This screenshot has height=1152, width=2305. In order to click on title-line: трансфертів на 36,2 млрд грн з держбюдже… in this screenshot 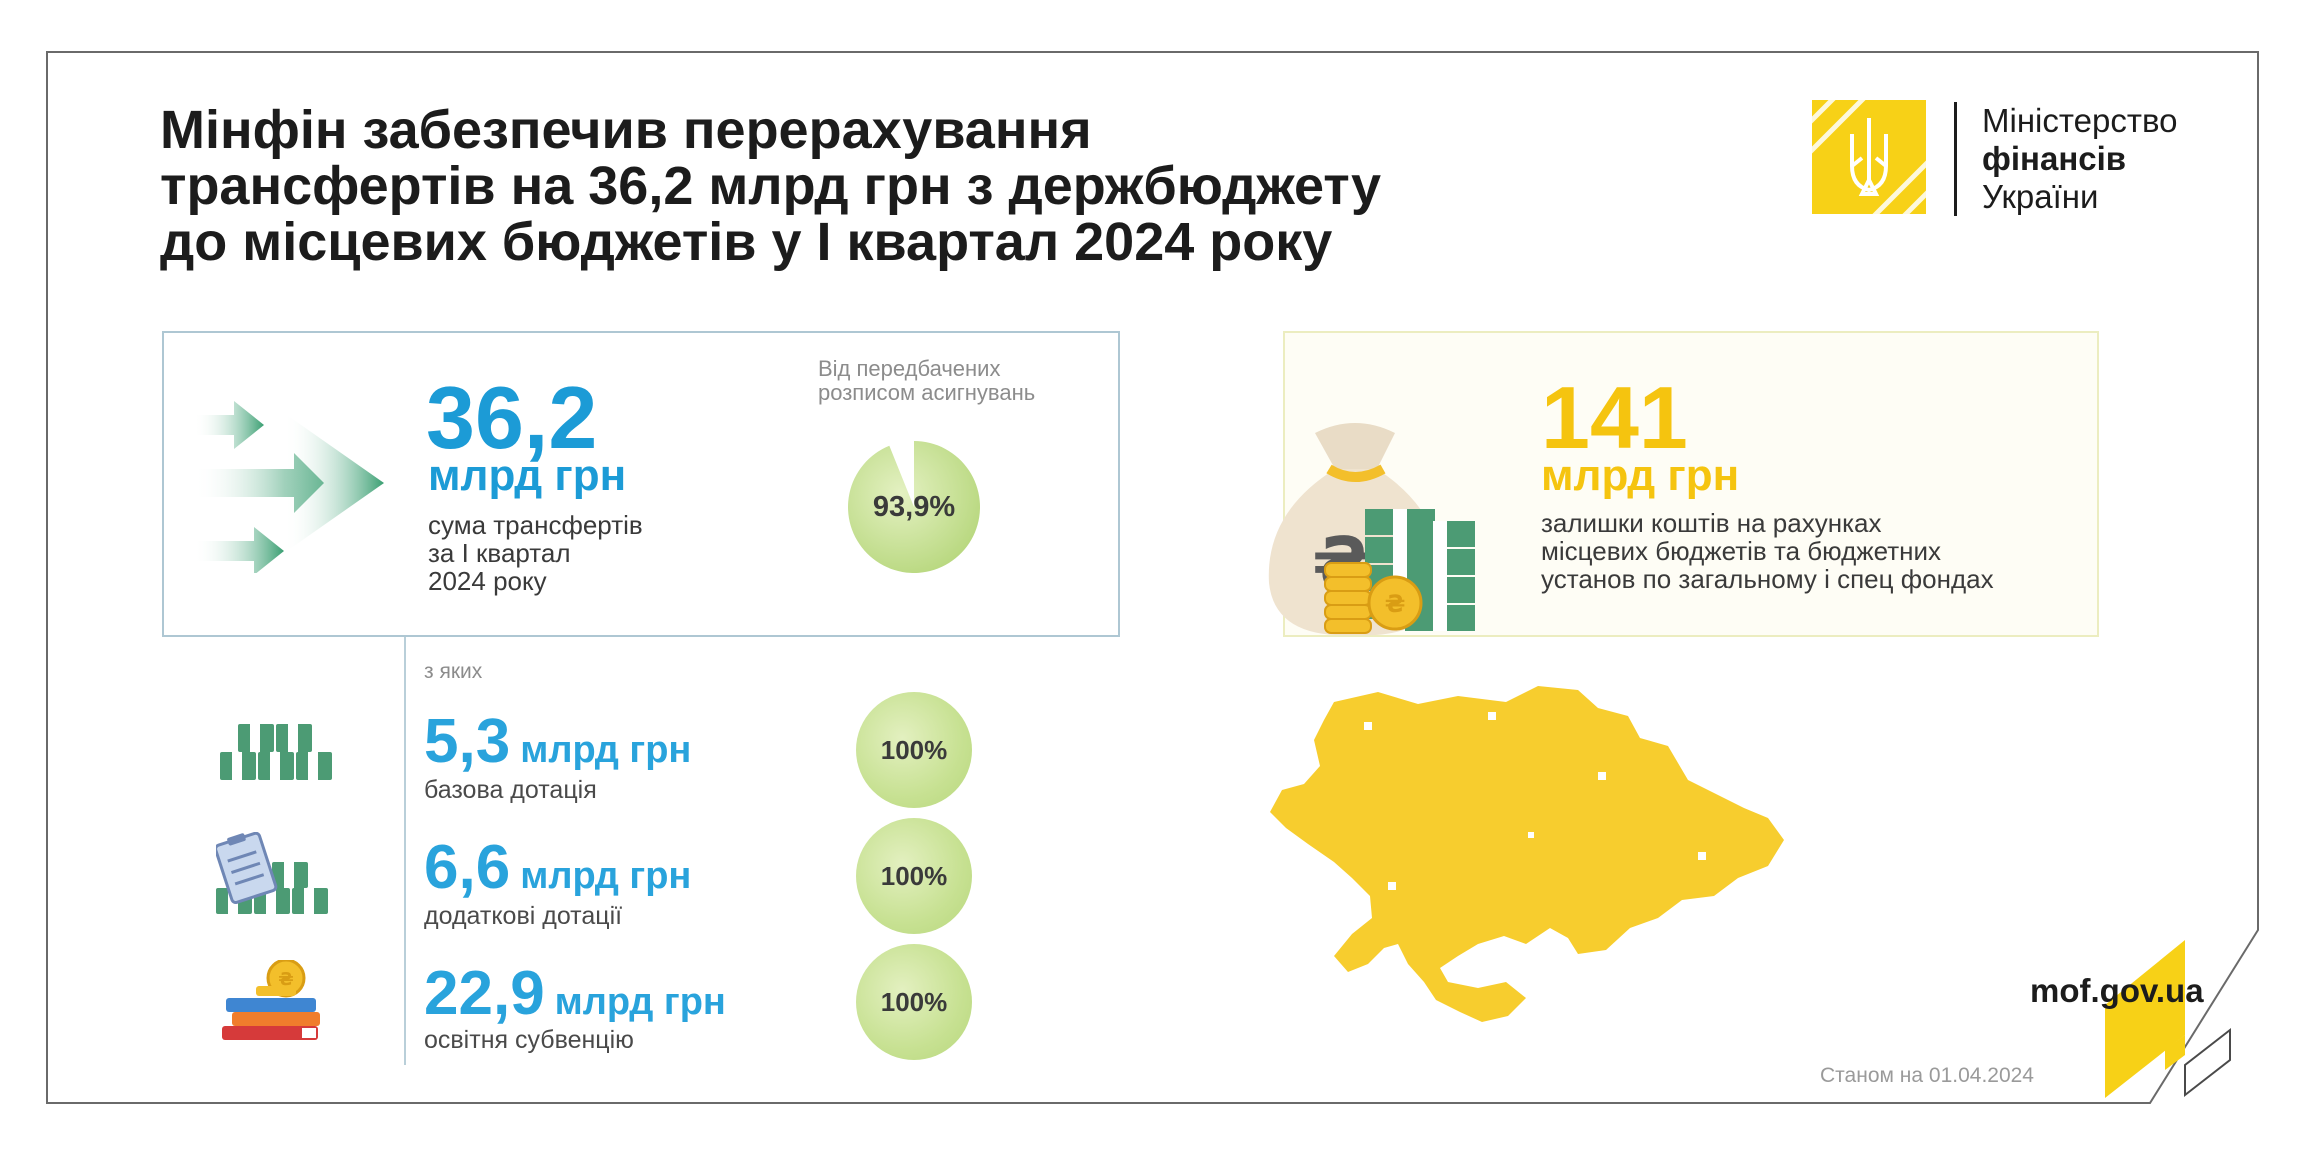, I will do `click(771, 186)`.